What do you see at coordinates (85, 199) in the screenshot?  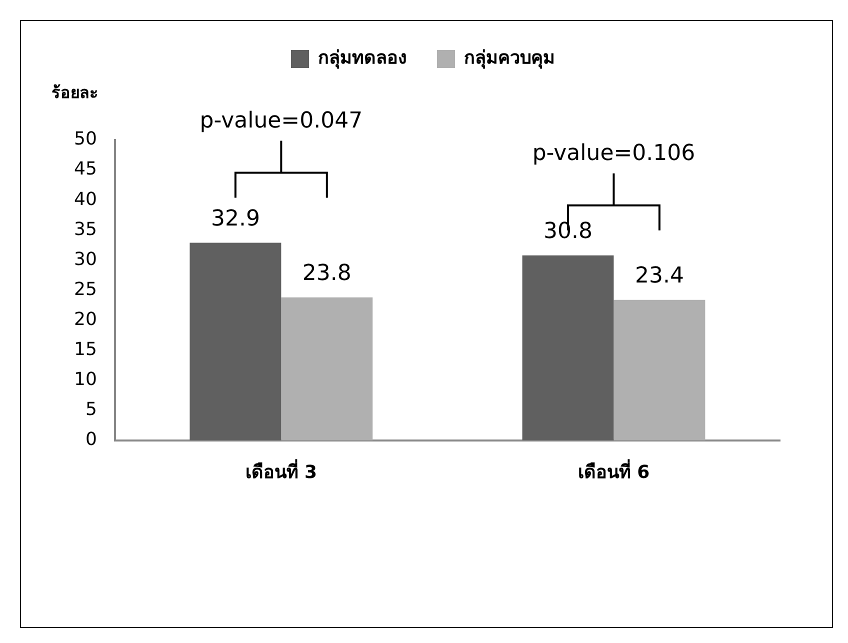 I see `y-tick-label: 40` at bounding box center [85, 199].